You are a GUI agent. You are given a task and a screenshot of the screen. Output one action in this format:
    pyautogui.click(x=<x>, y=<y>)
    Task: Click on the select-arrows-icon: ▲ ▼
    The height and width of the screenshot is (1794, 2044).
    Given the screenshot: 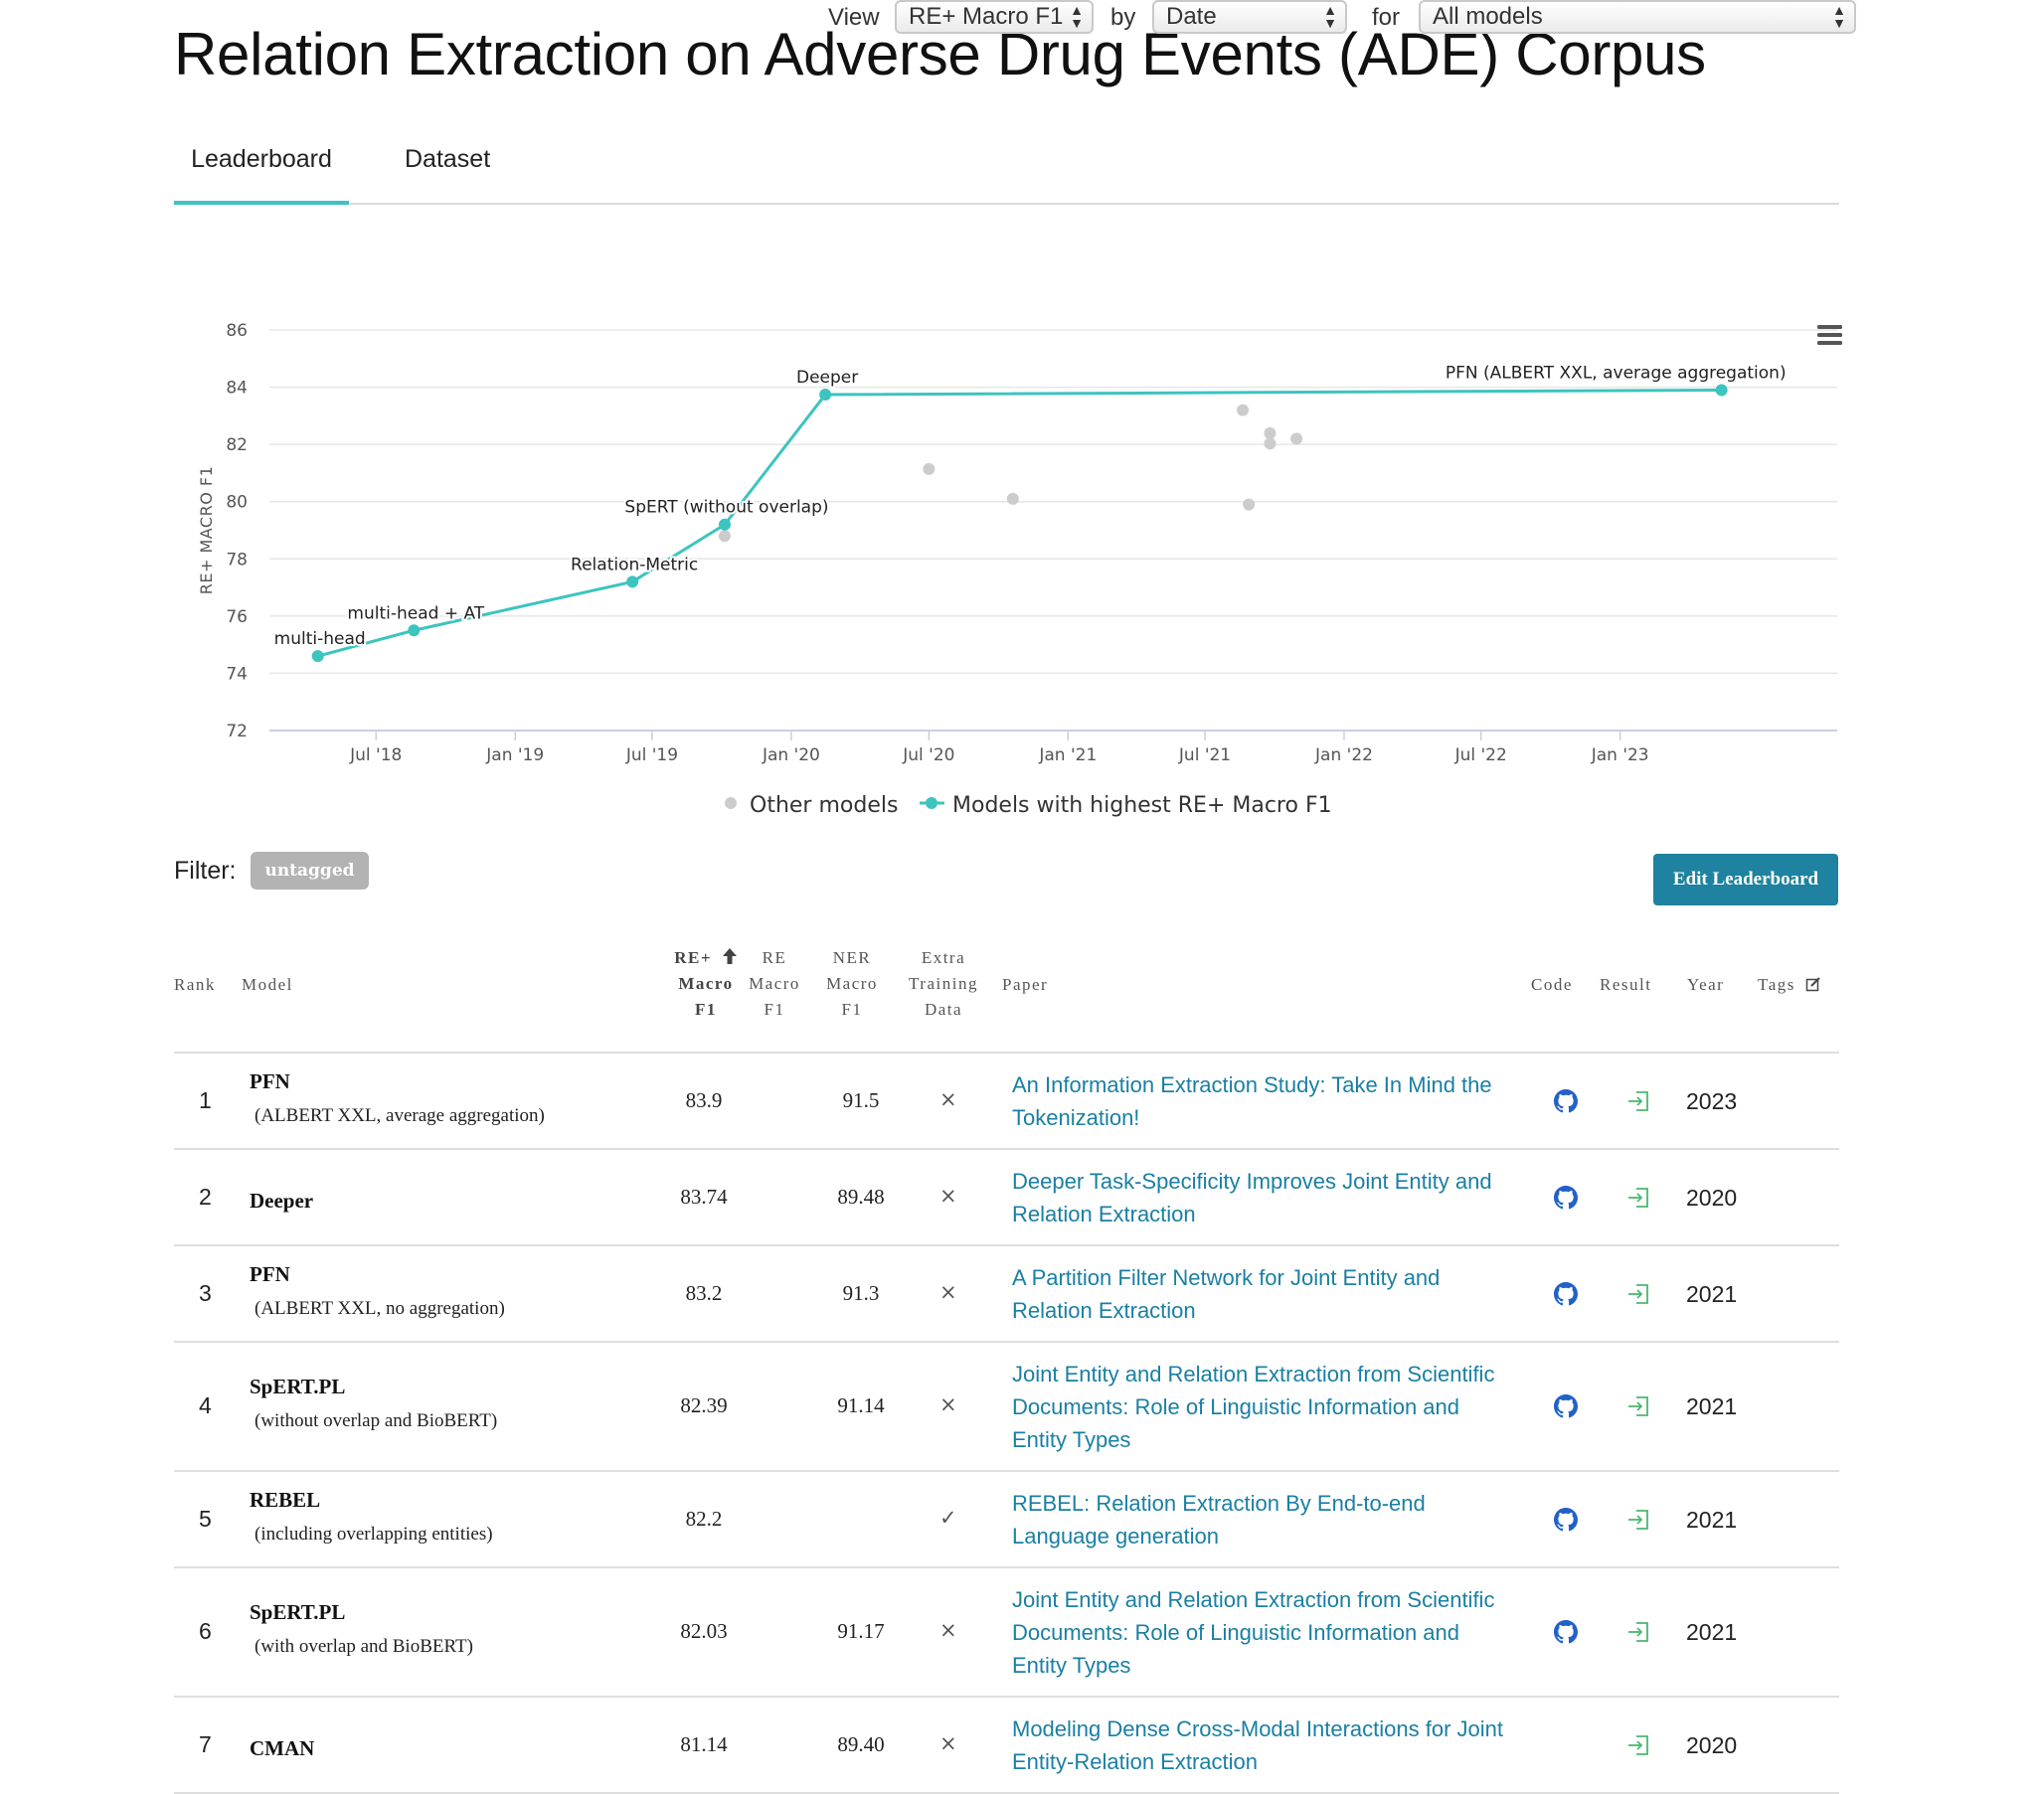 What is the action you would take?
    pyautogui.click(x=1839, y=16)
    